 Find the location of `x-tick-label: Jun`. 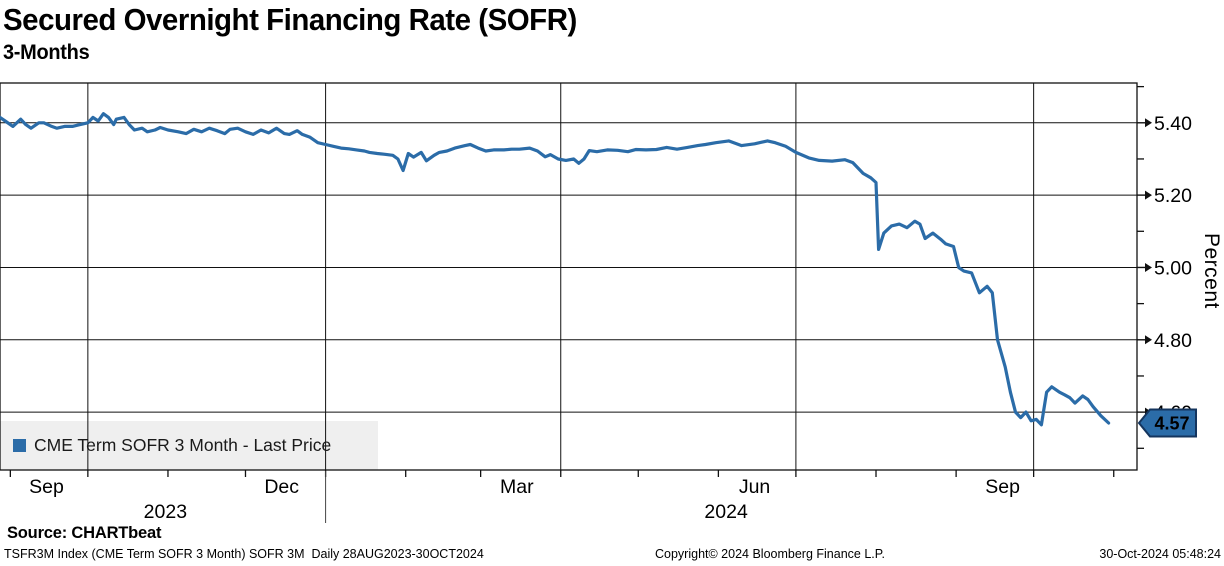

x-tick-label: Jun is located at coordinates (754, 487).